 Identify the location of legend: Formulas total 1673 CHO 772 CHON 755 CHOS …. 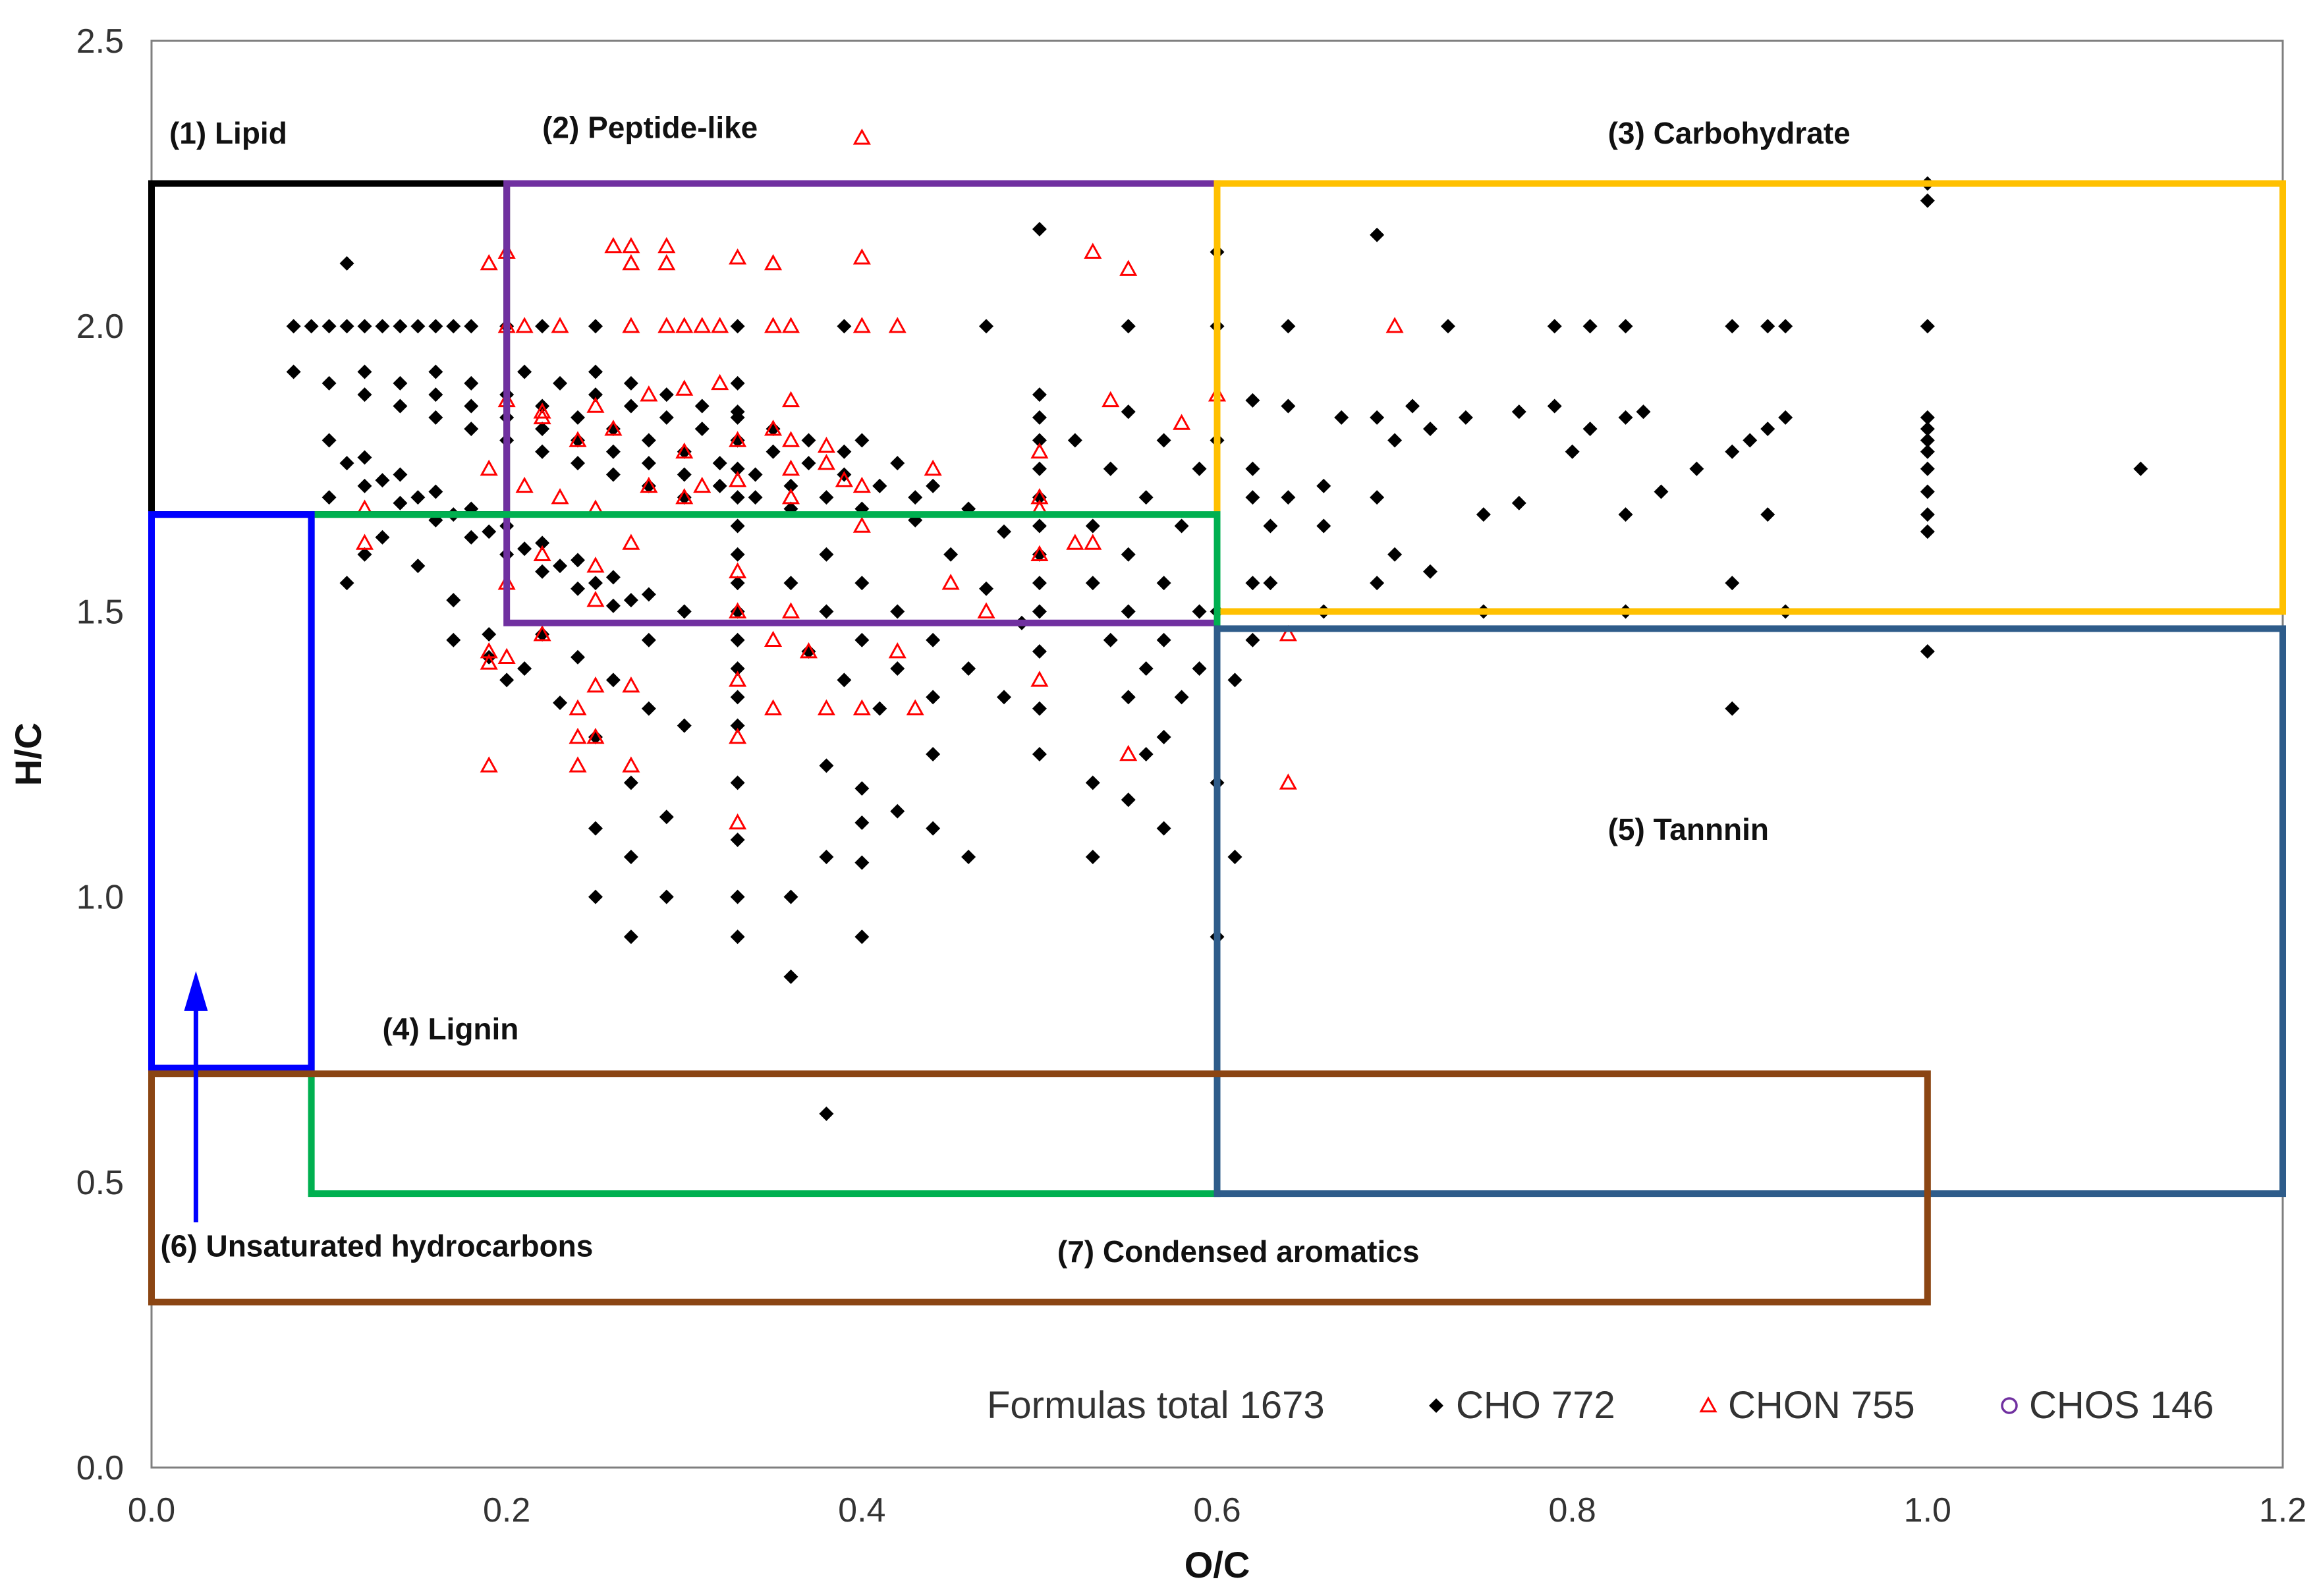
(1600, 1405).